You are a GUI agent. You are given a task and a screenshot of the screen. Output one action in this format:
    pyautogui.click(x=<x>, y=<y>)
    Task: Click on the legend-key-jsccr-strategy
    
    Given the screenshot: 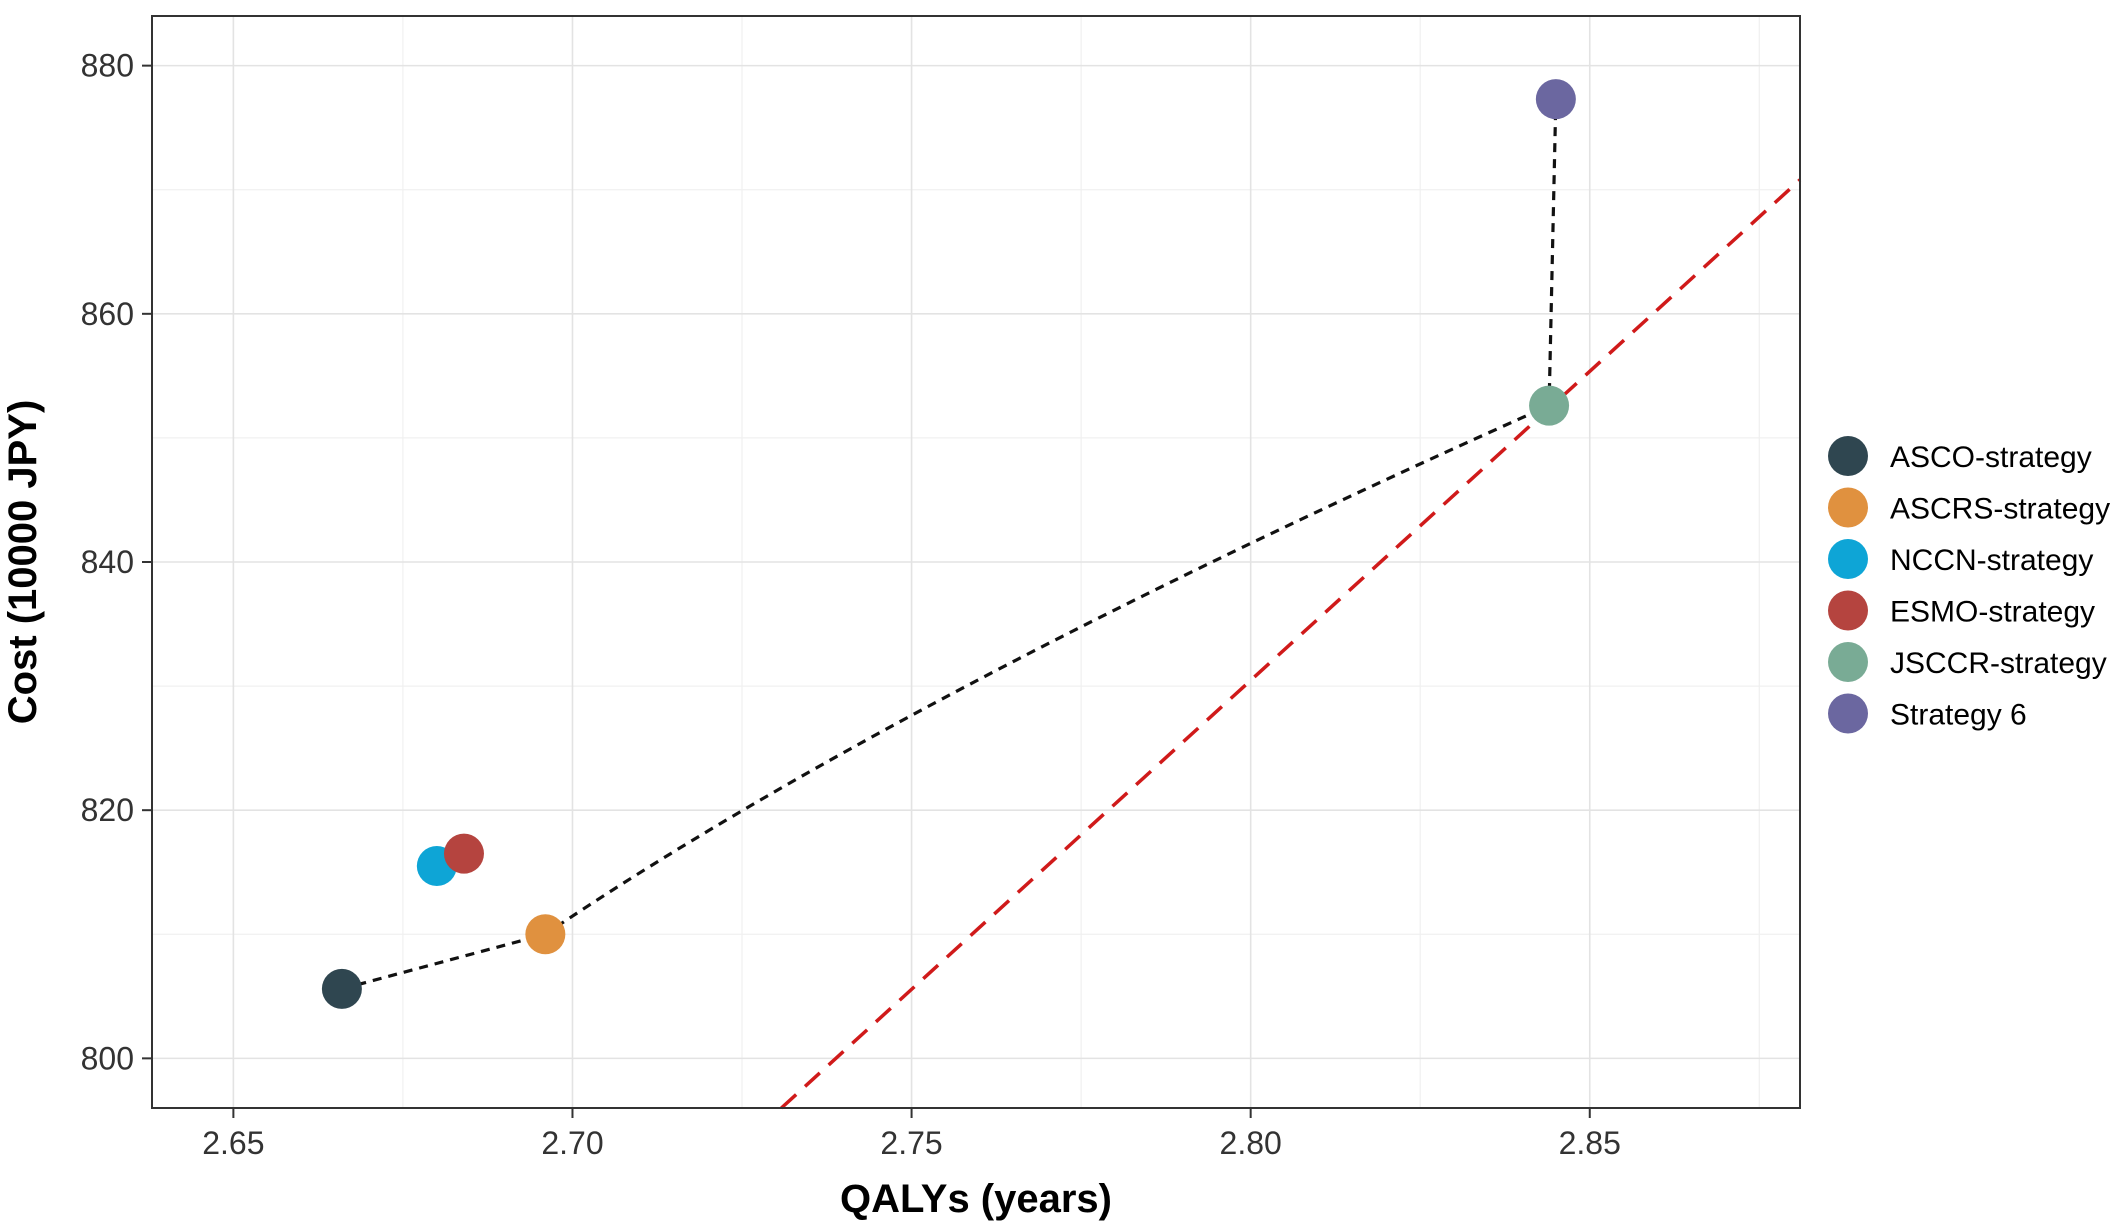 What is the action you would take?
    pyautogui.click(x=1848, y=662)
    